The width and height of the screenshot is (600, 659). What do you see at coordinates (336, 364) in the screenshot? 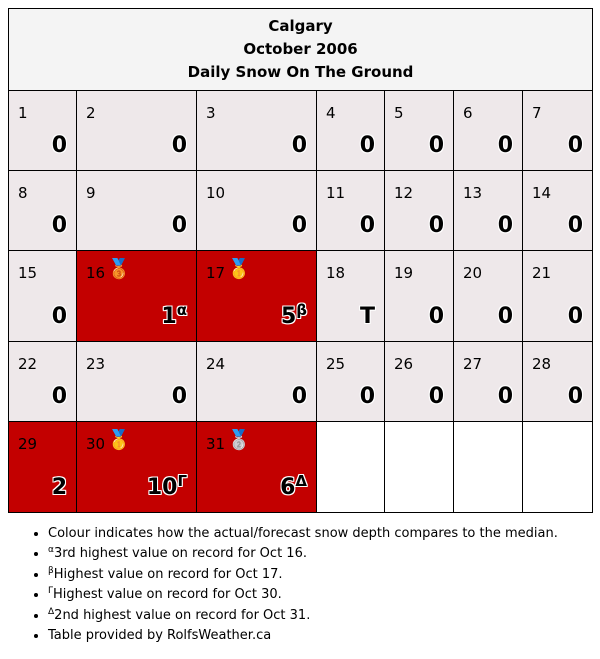
I see `day-number: 25` at bounding box center [336, 364].